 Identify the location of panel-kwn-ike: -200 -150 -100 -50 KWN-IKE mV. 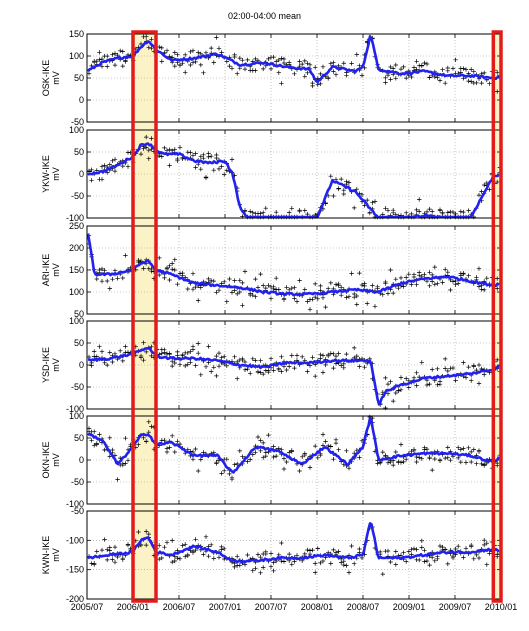
(271, 555).